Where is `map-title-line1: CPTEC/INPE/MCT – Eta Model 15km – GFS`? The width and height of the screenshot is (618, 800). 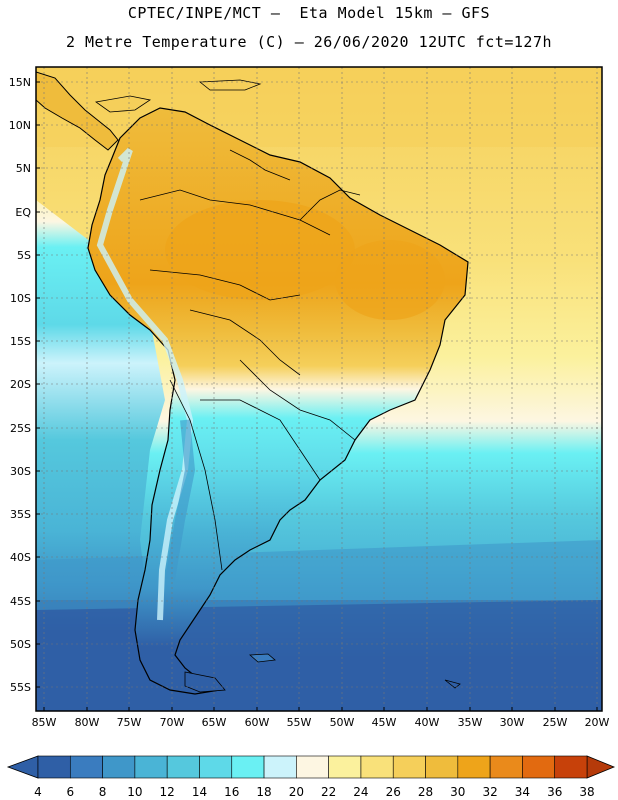 map-title-line1: CPTEC/INPE/MCT – Eta Model 15km – GFS is located at coordinates (309, 13).